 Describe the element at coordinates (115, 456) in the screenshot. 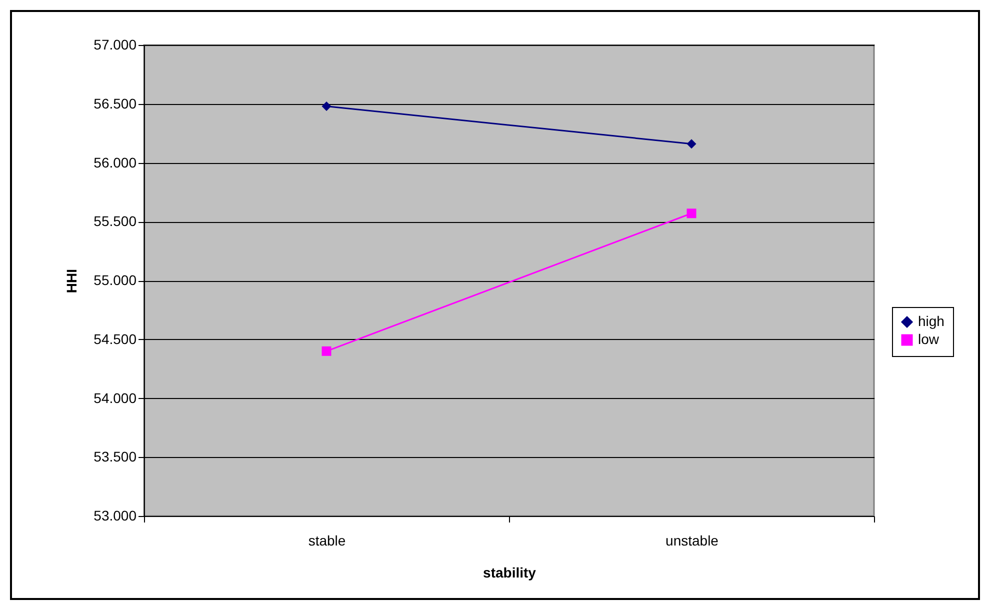

I see `y-tick-label: 53.500` at that location.